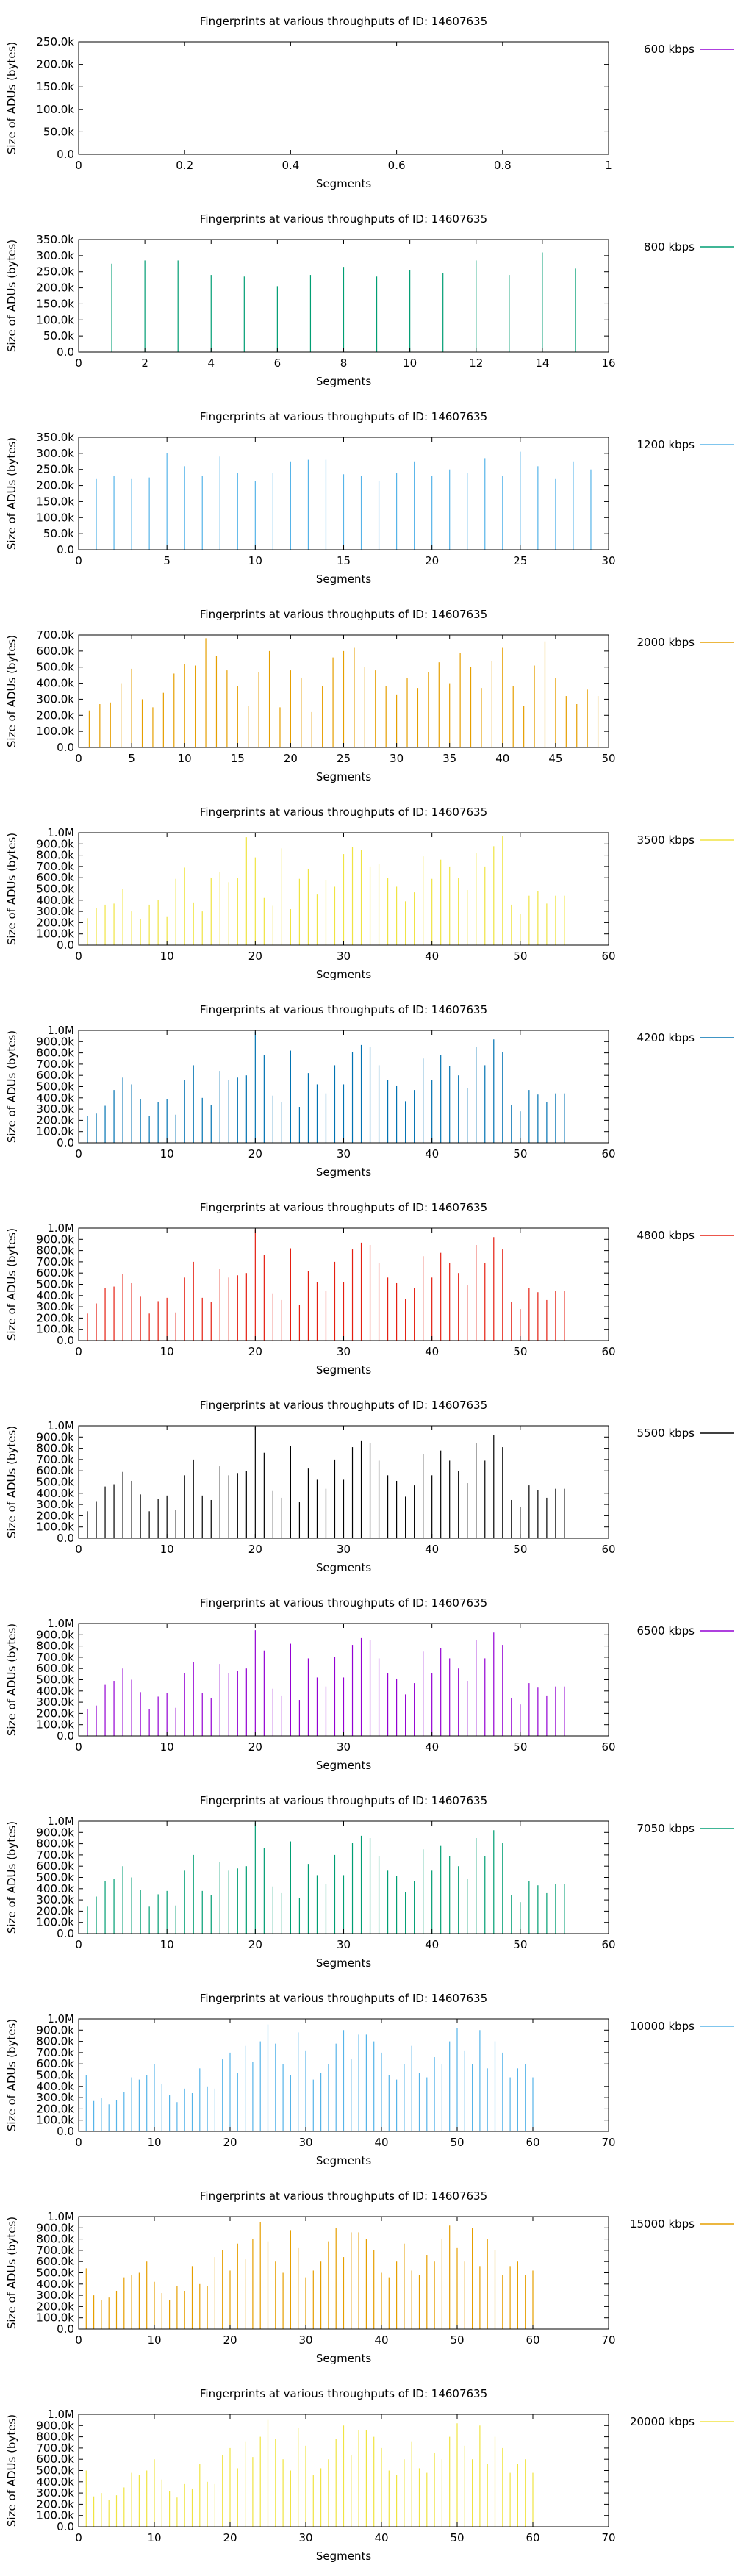  I want to click on chart-5-ytick-label-1: 100.0k, so click(55, 934).